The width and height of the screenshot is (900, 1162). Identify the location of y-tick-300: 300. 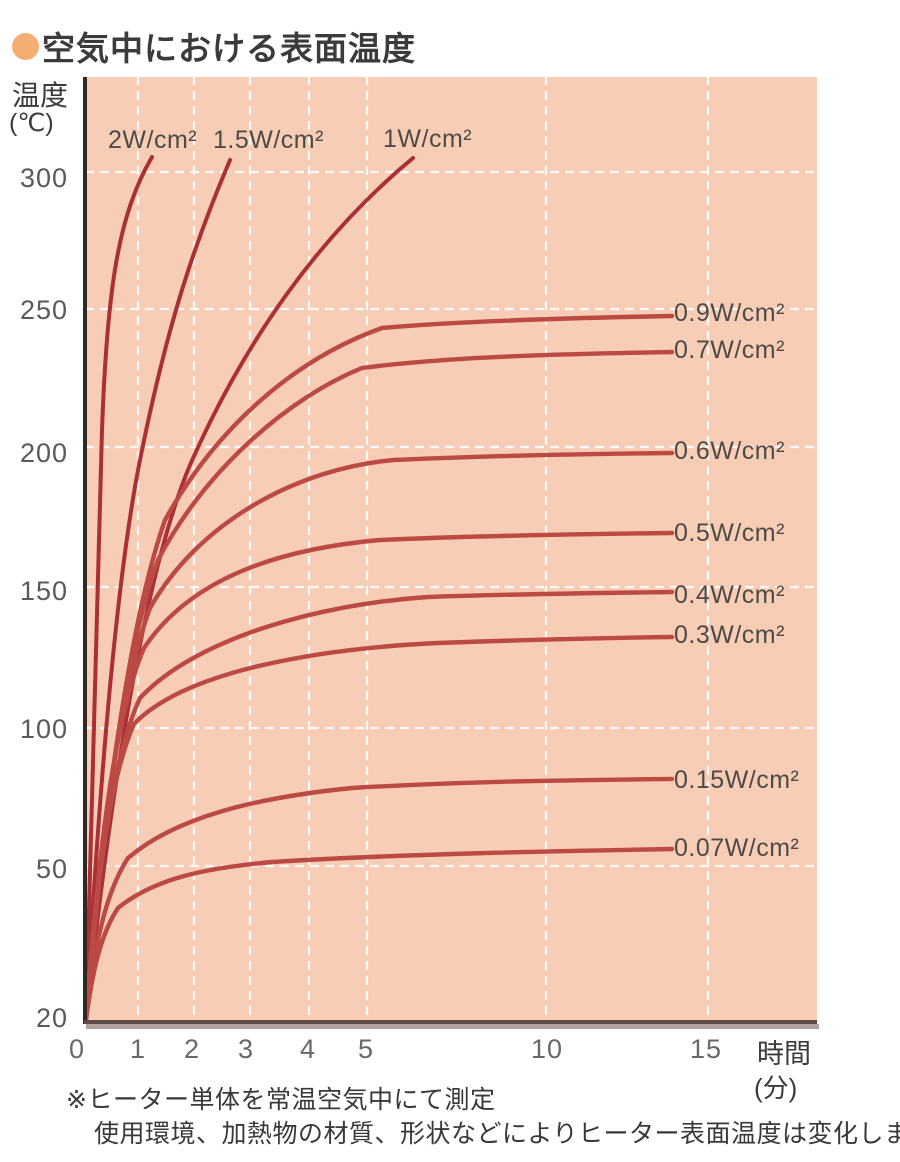
(43, 178).